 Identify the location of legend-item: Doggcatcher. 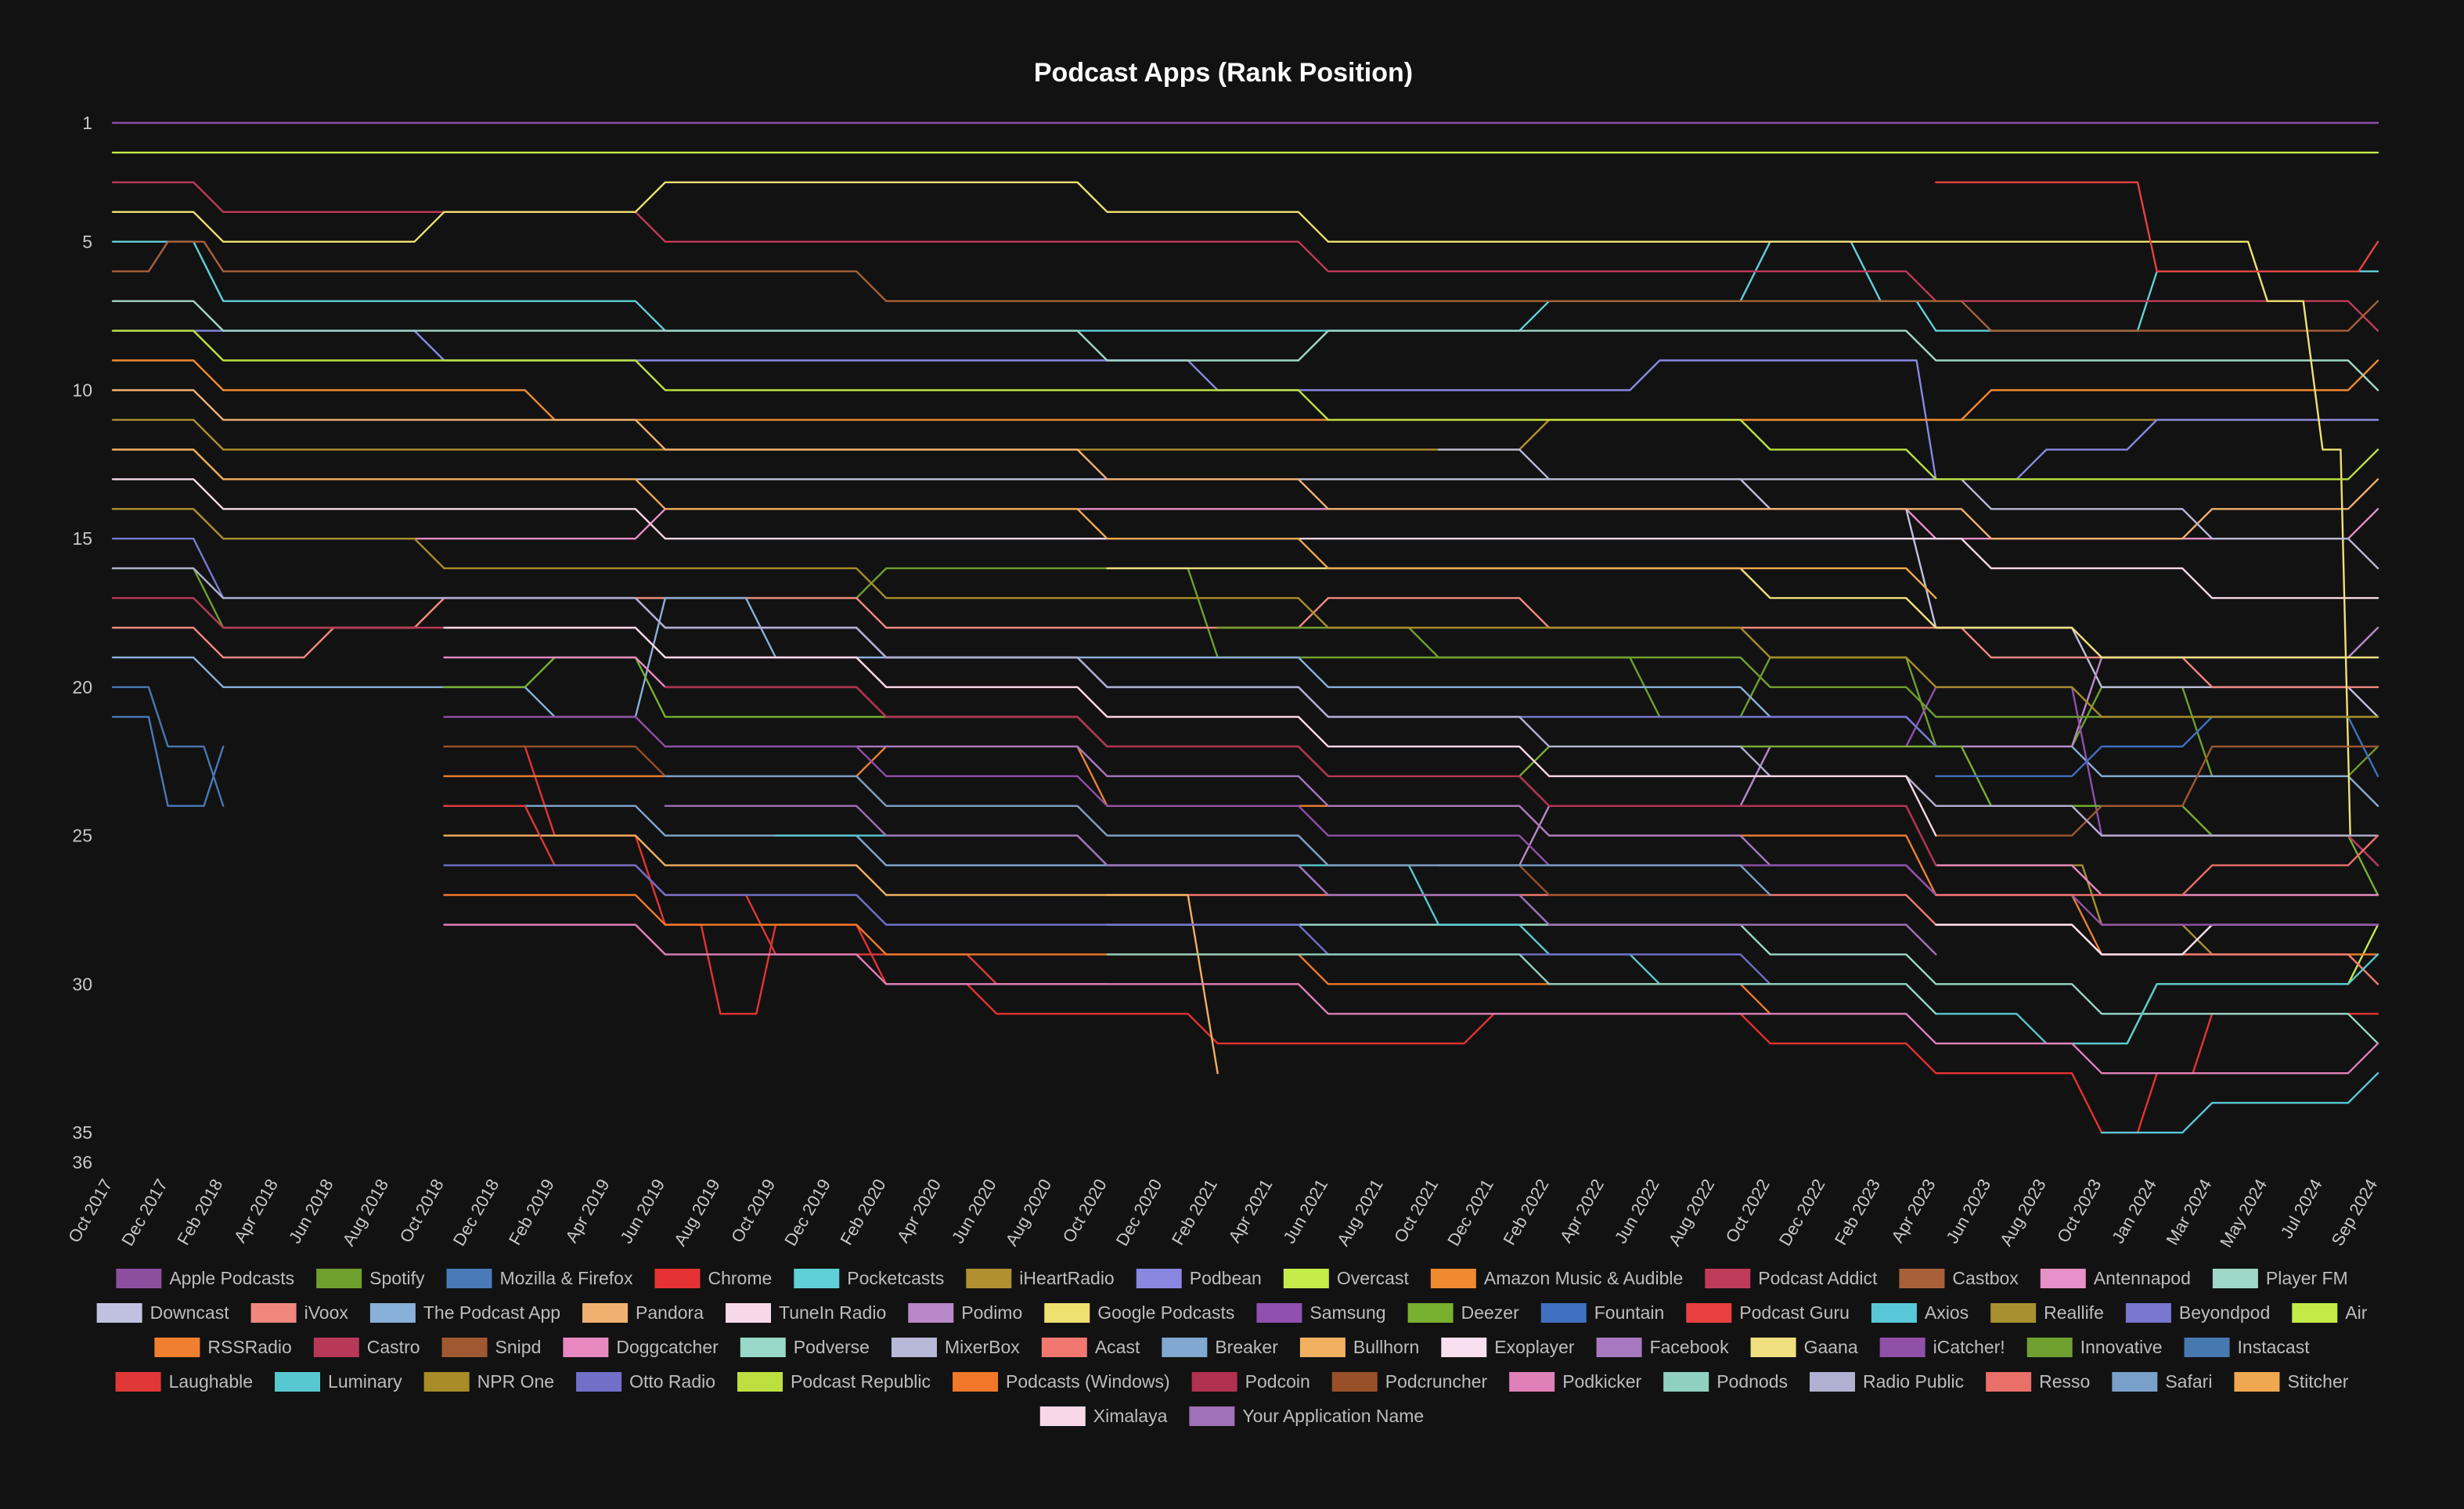
(641, 1347).